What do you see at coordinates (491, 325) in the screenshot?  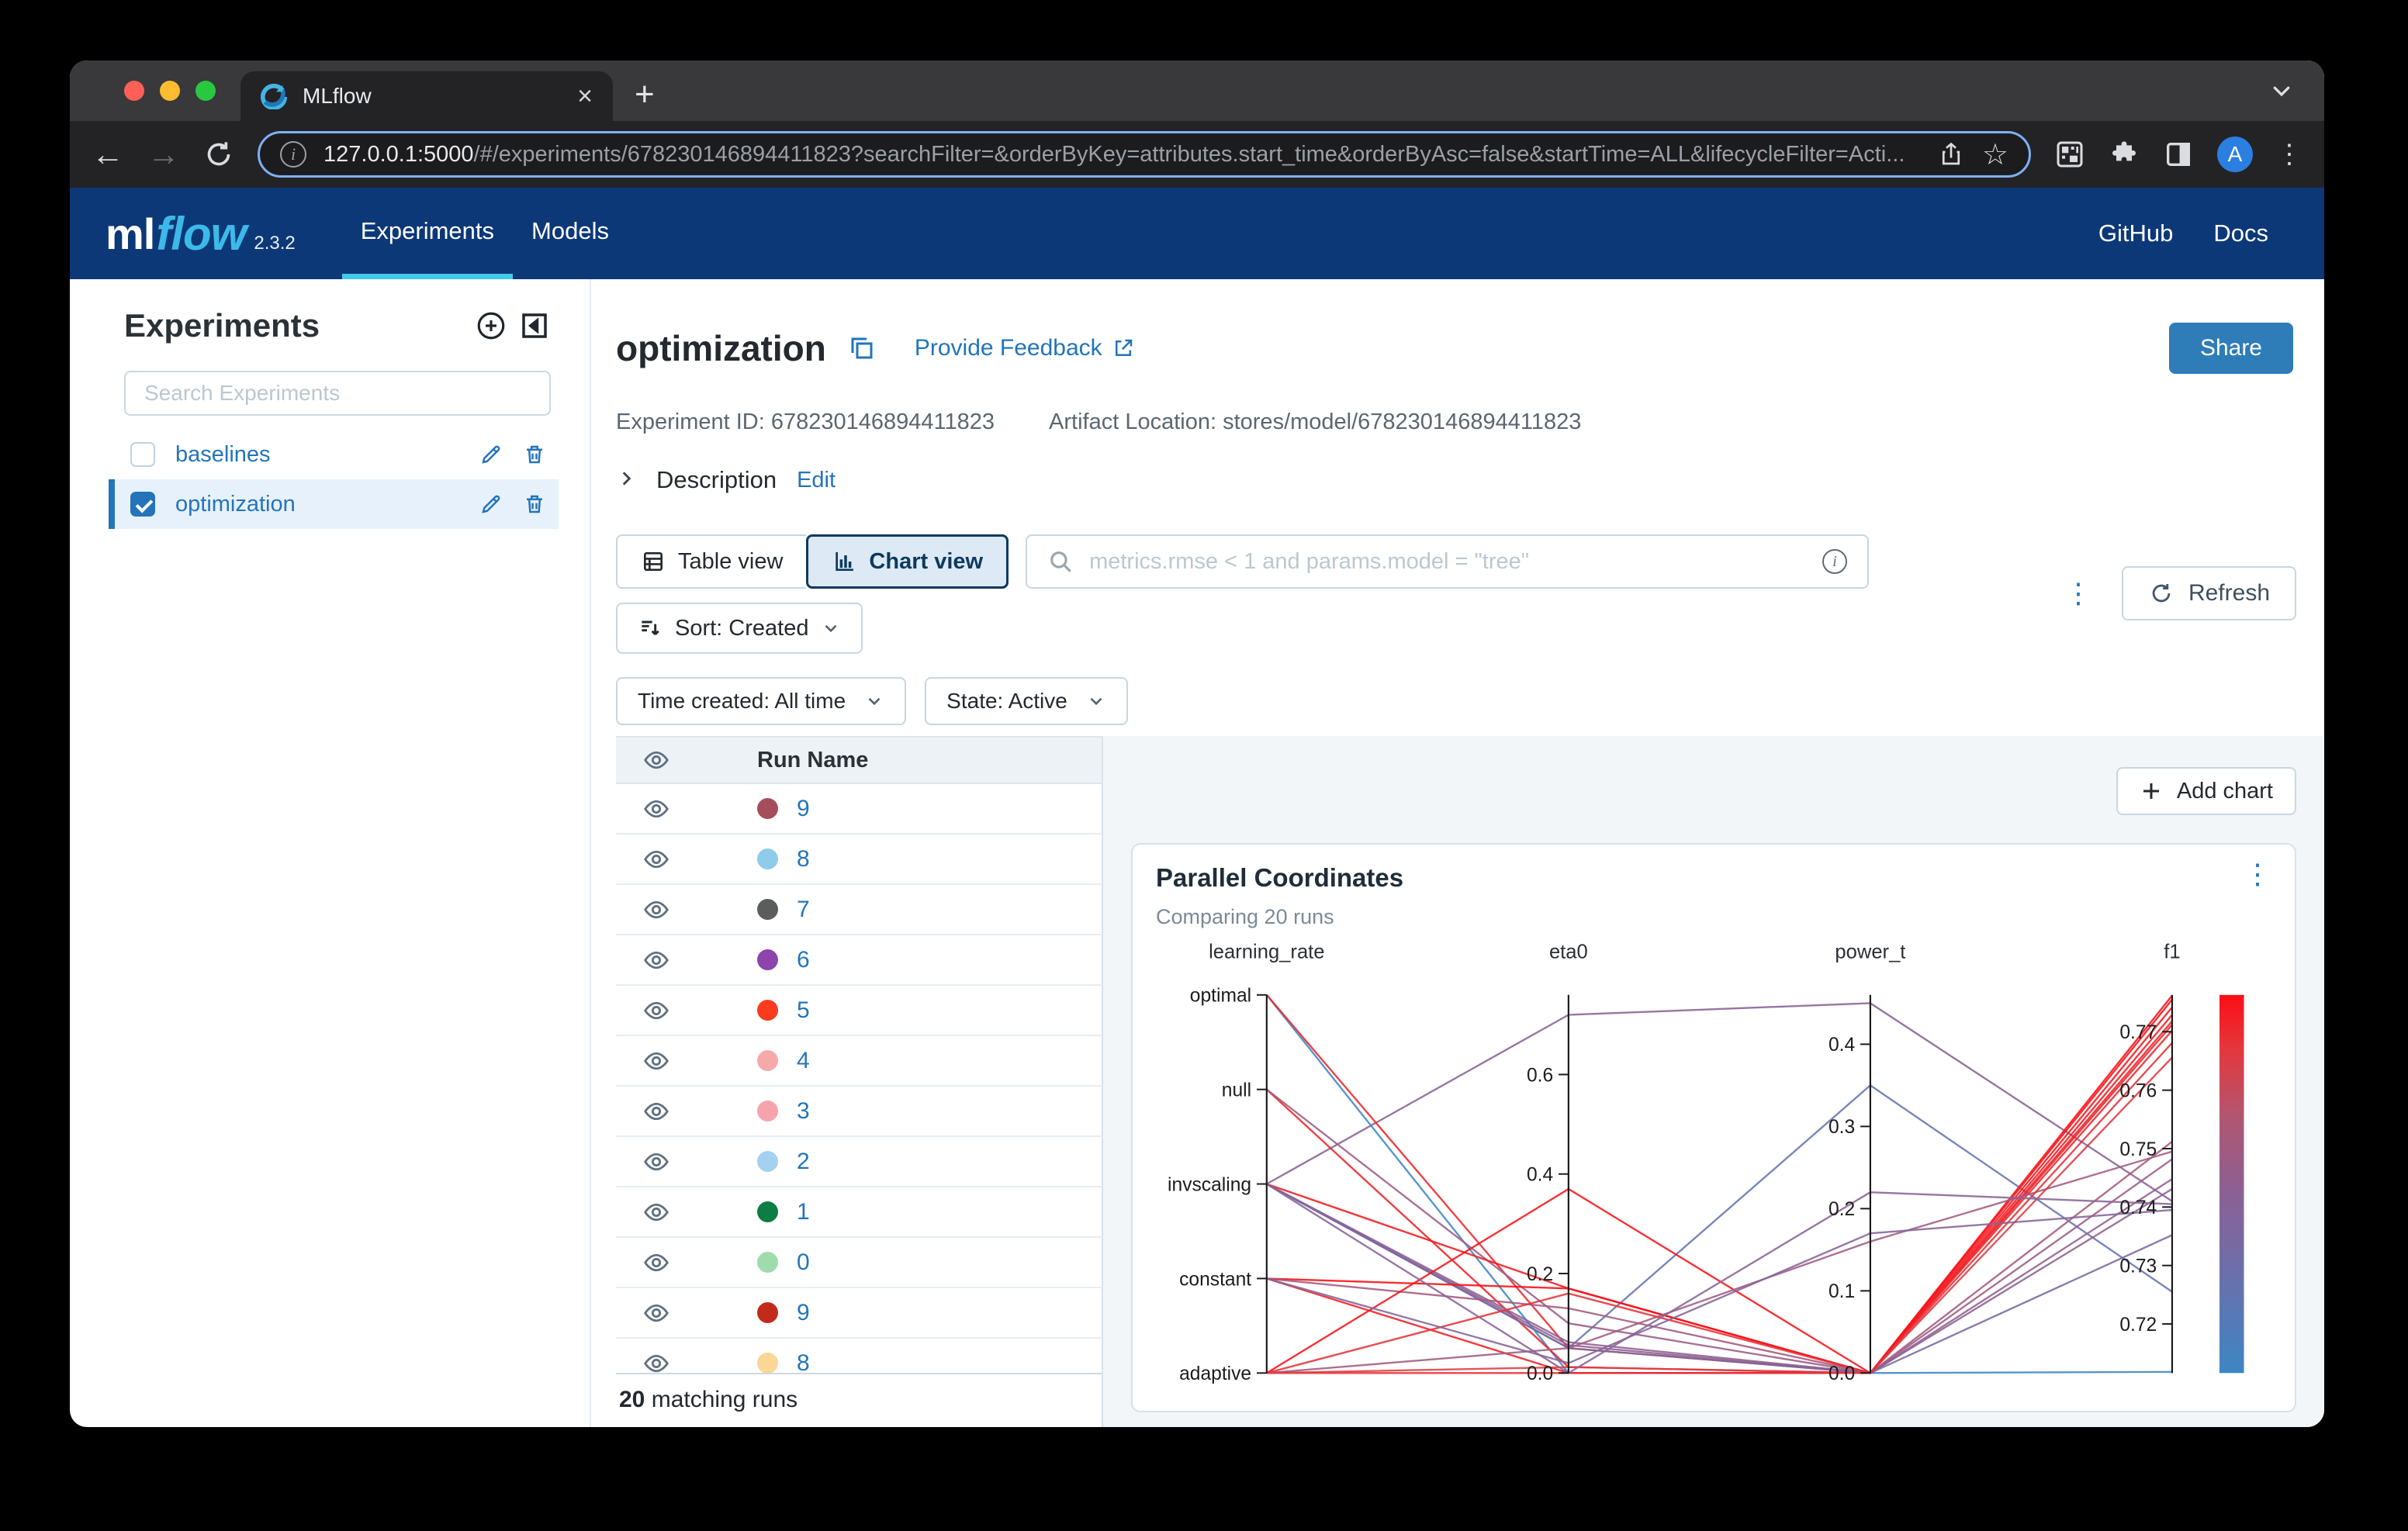 I see `create-experiment-icon` at bounding box center [491, 325].